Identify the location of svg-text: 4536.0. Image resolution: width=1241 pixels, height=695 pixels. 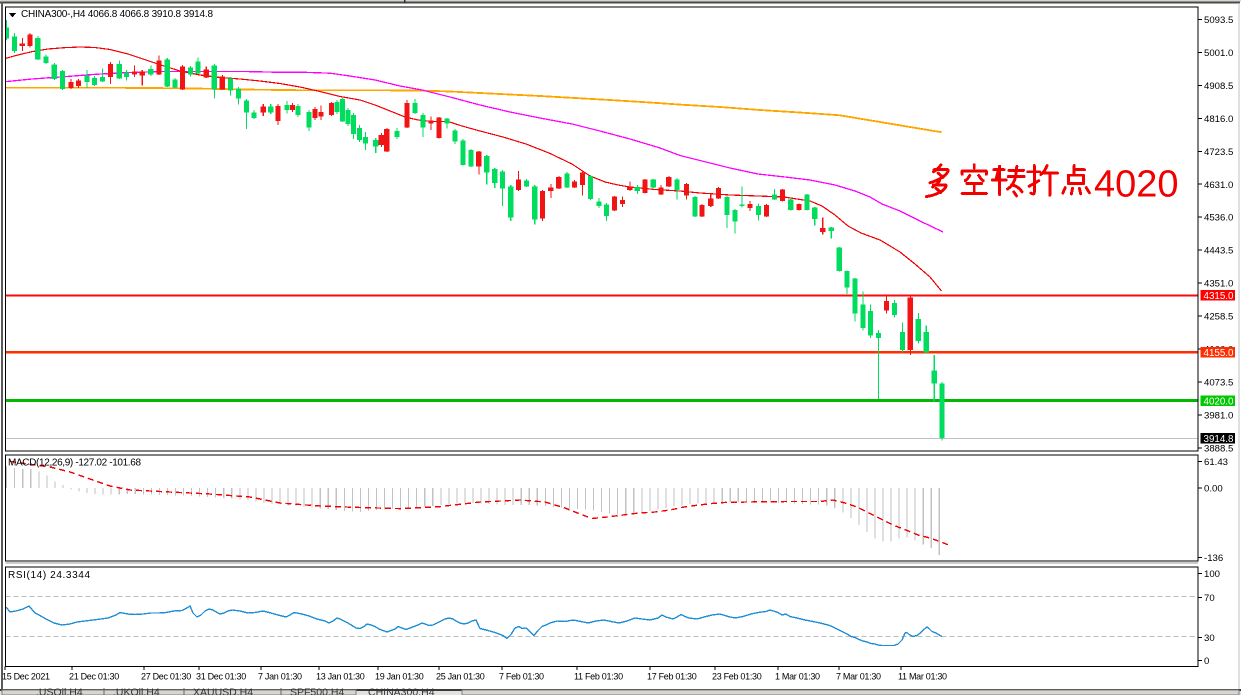
(1218, 218).